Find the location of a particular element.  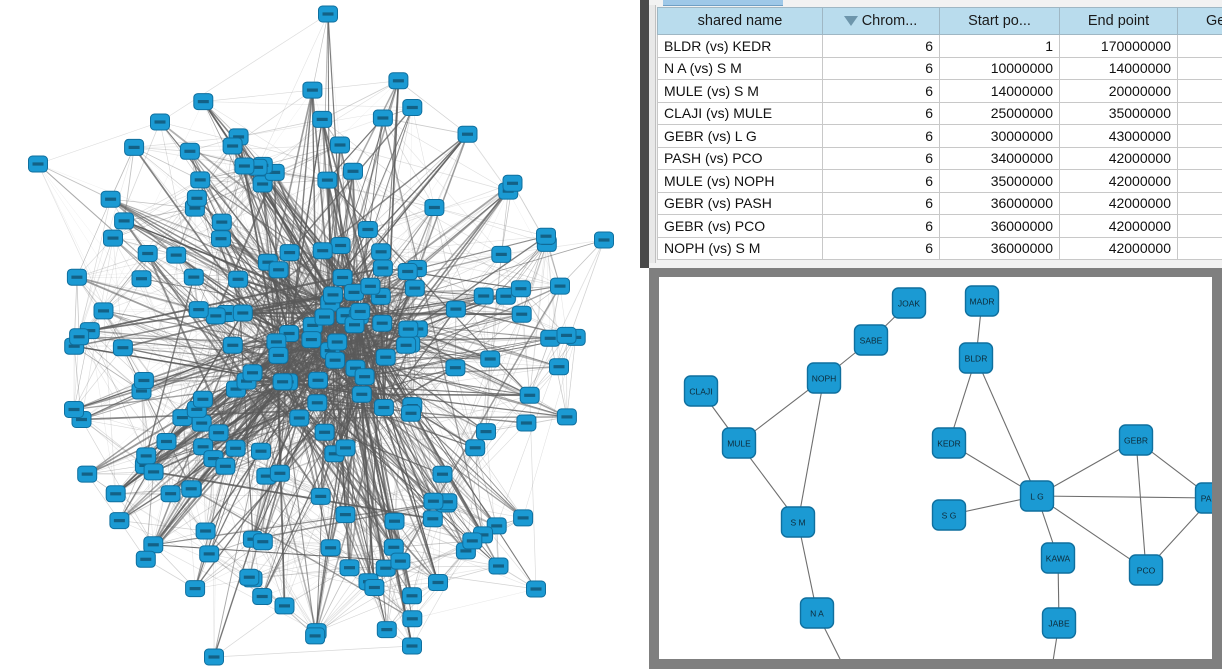

subnetwork-node: JOAK is located at coordinates (909, 303).